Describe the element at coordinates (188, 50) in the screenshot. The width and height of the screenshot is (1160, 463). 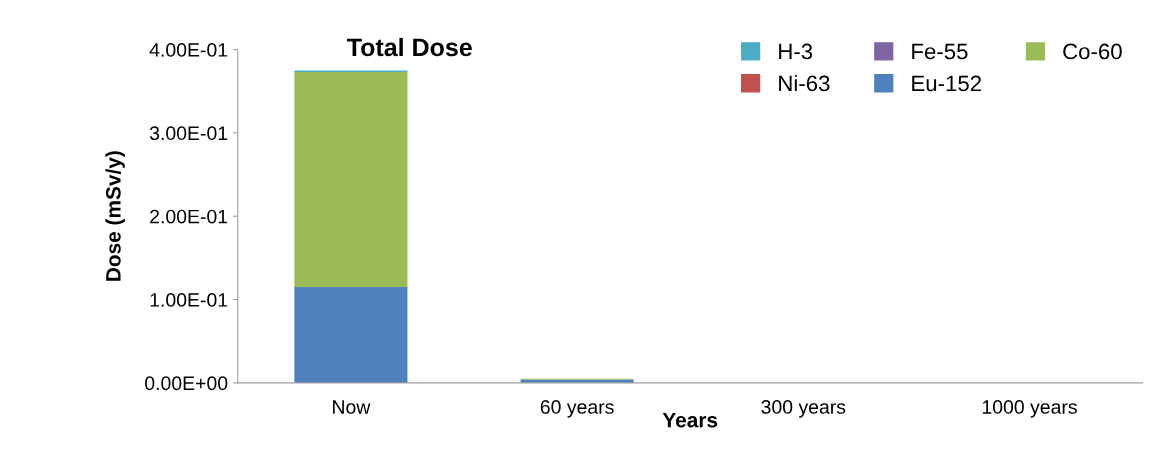
I see `y-tick-label: 4.00E-01` at that location.